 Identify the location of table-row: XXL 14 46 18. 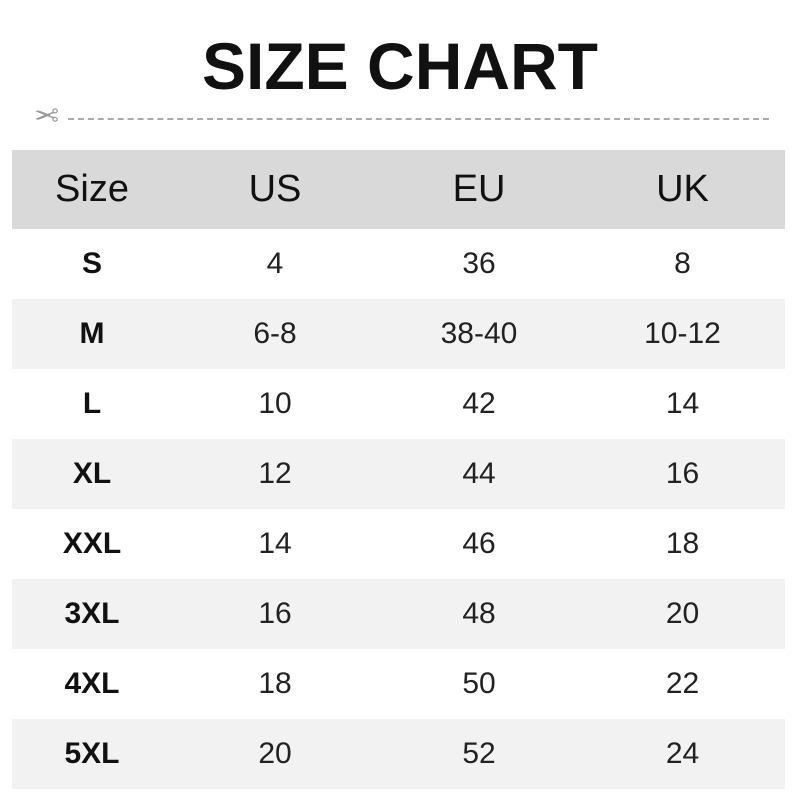
(398, 544).